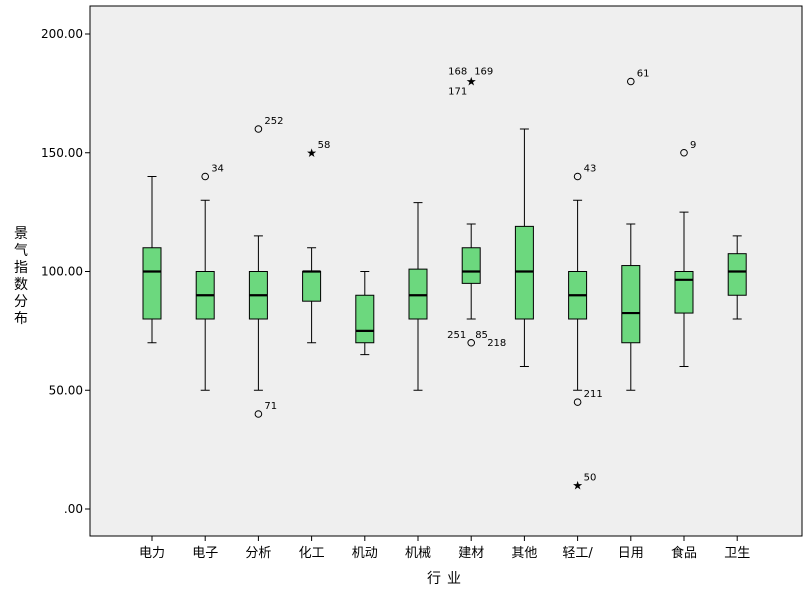 This screenshot has height=597, width=808. Describe the element at coordinates (524, 553) in the screenshot. I see `x-tick-label: 其他` at that location.